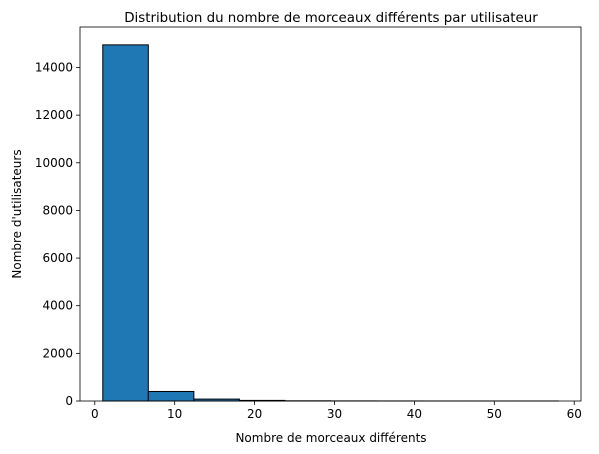 This screenshot has height=454, width=599. I want to click on y-tick-label: 6000, so click(57, 258).